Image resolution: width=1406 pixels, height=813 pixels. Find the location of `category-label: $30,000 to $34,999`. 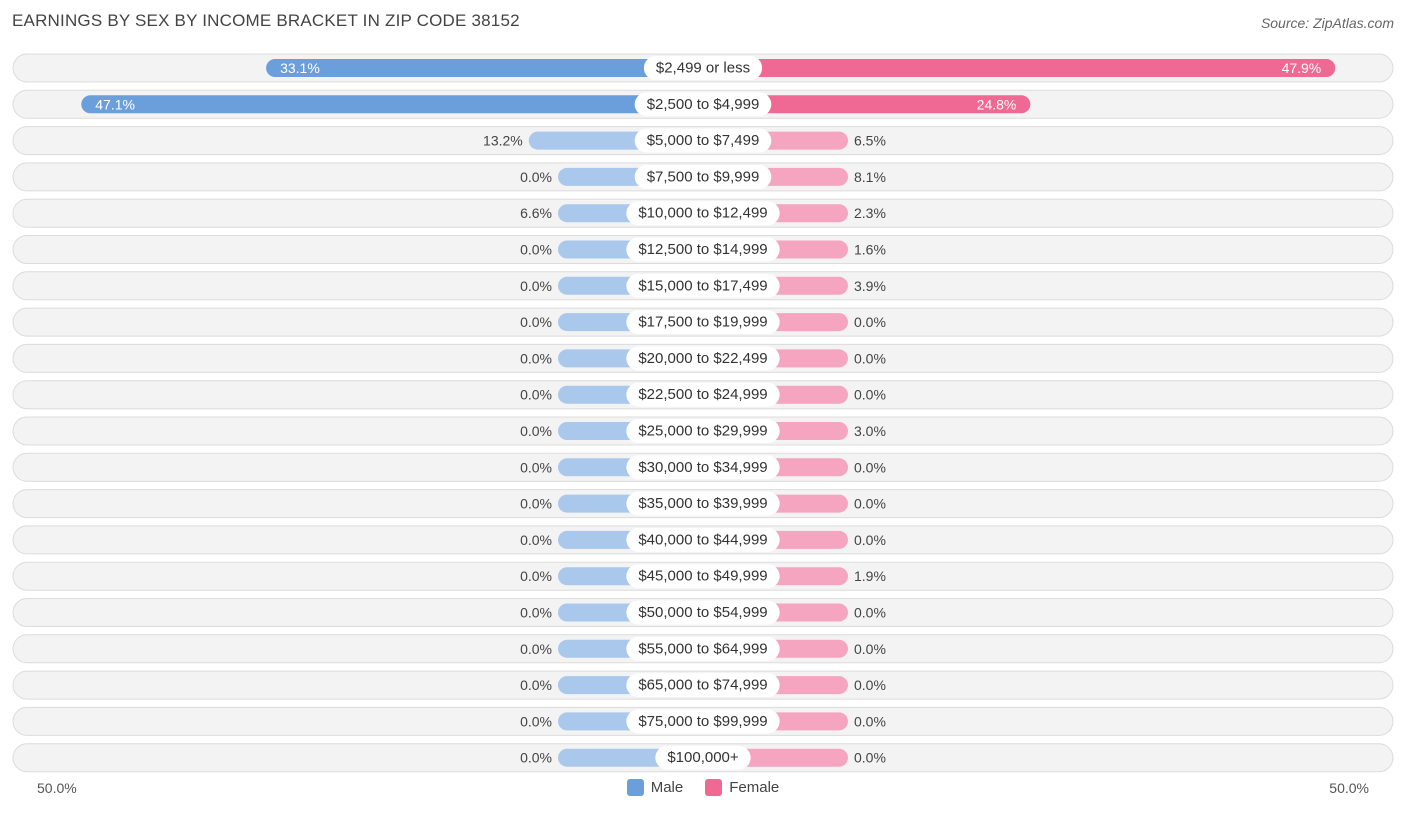

category-label: $30,000 to $34,999 is located at coordinates (702, 467).